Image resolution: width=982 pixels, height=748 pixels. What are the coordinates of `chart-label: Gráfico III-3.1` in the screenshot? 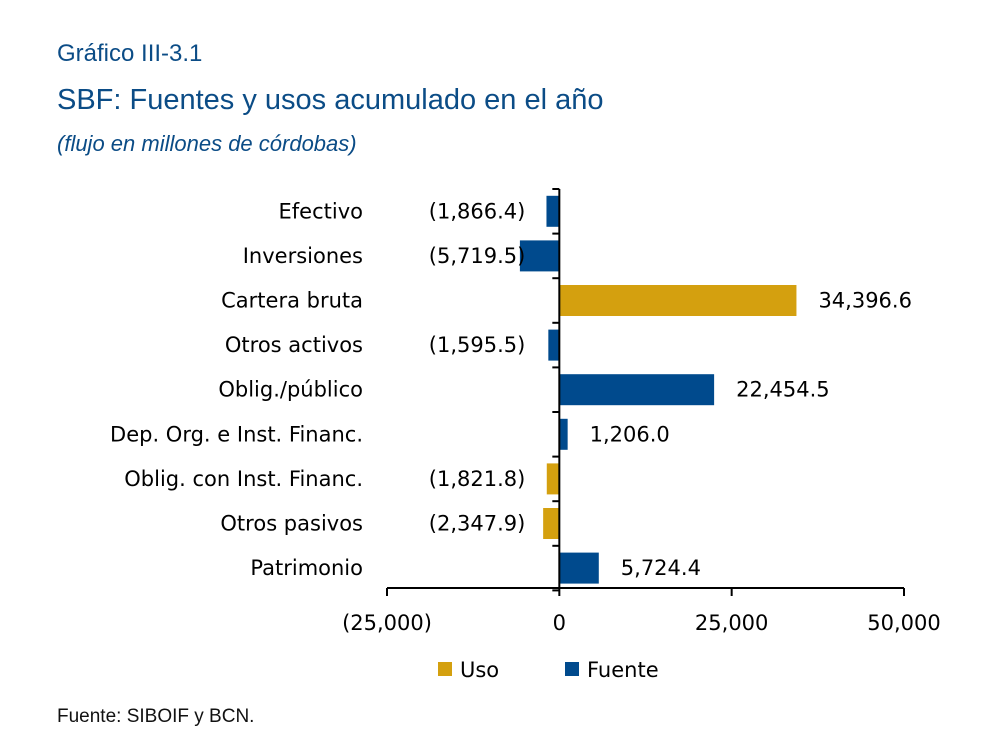 It's located at (130, 53).